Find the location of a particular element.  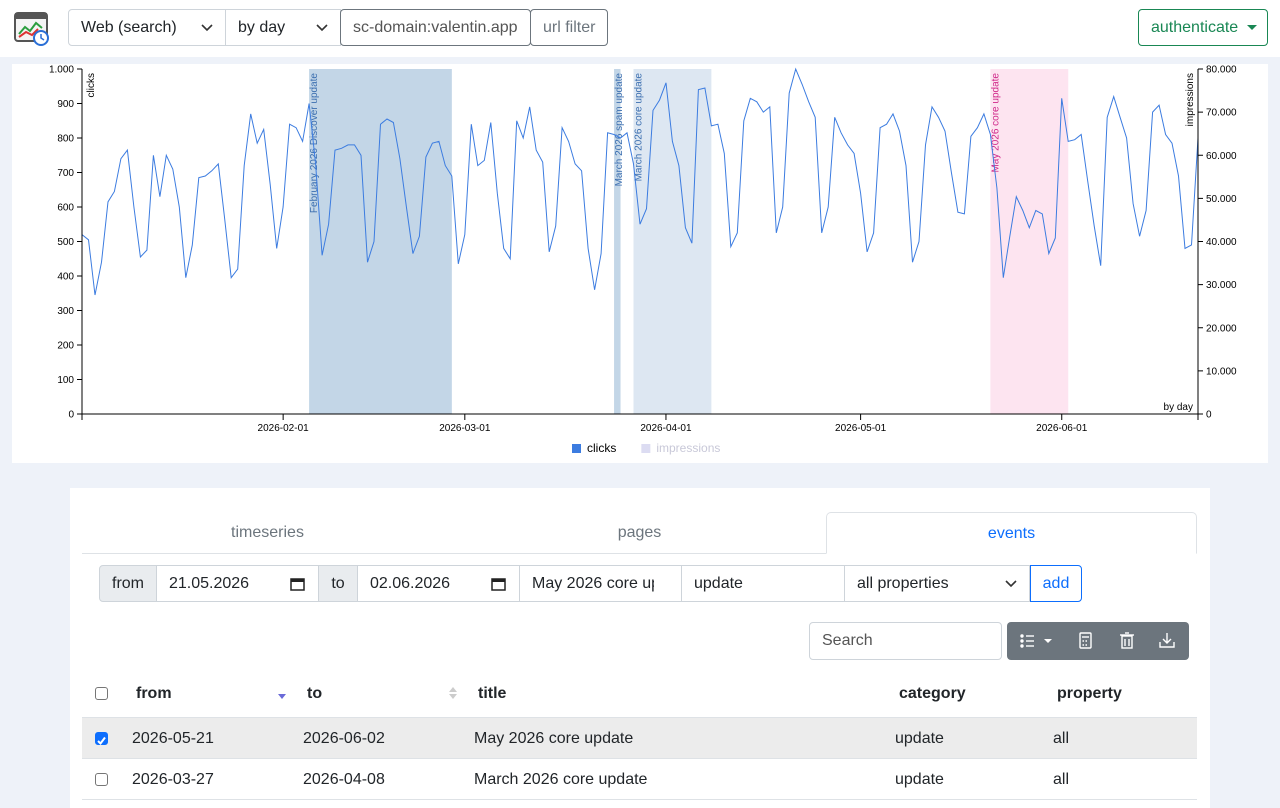

x-tick-label: 2026-03-01 is located at coordinates (465, 428).